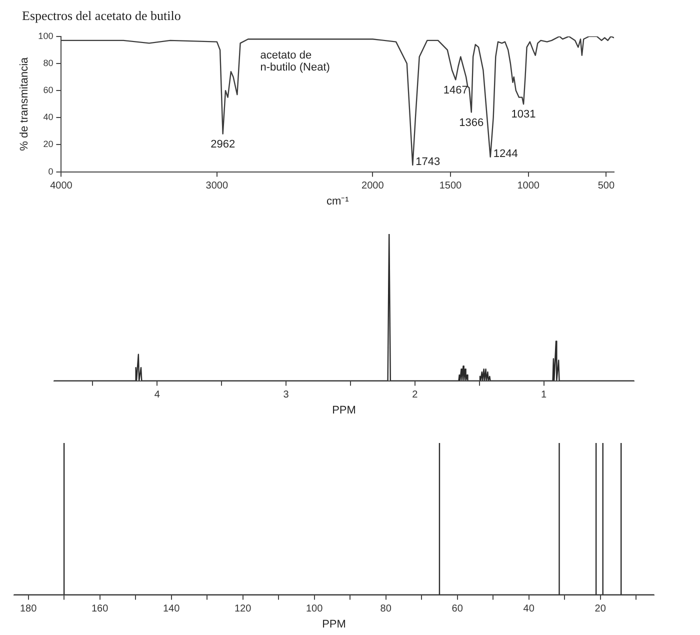 This screenshot has width=700, height=635. Describe the element at coordinates (315, 609) in the screenshot. I see `x-tick-label: 100` at that location.